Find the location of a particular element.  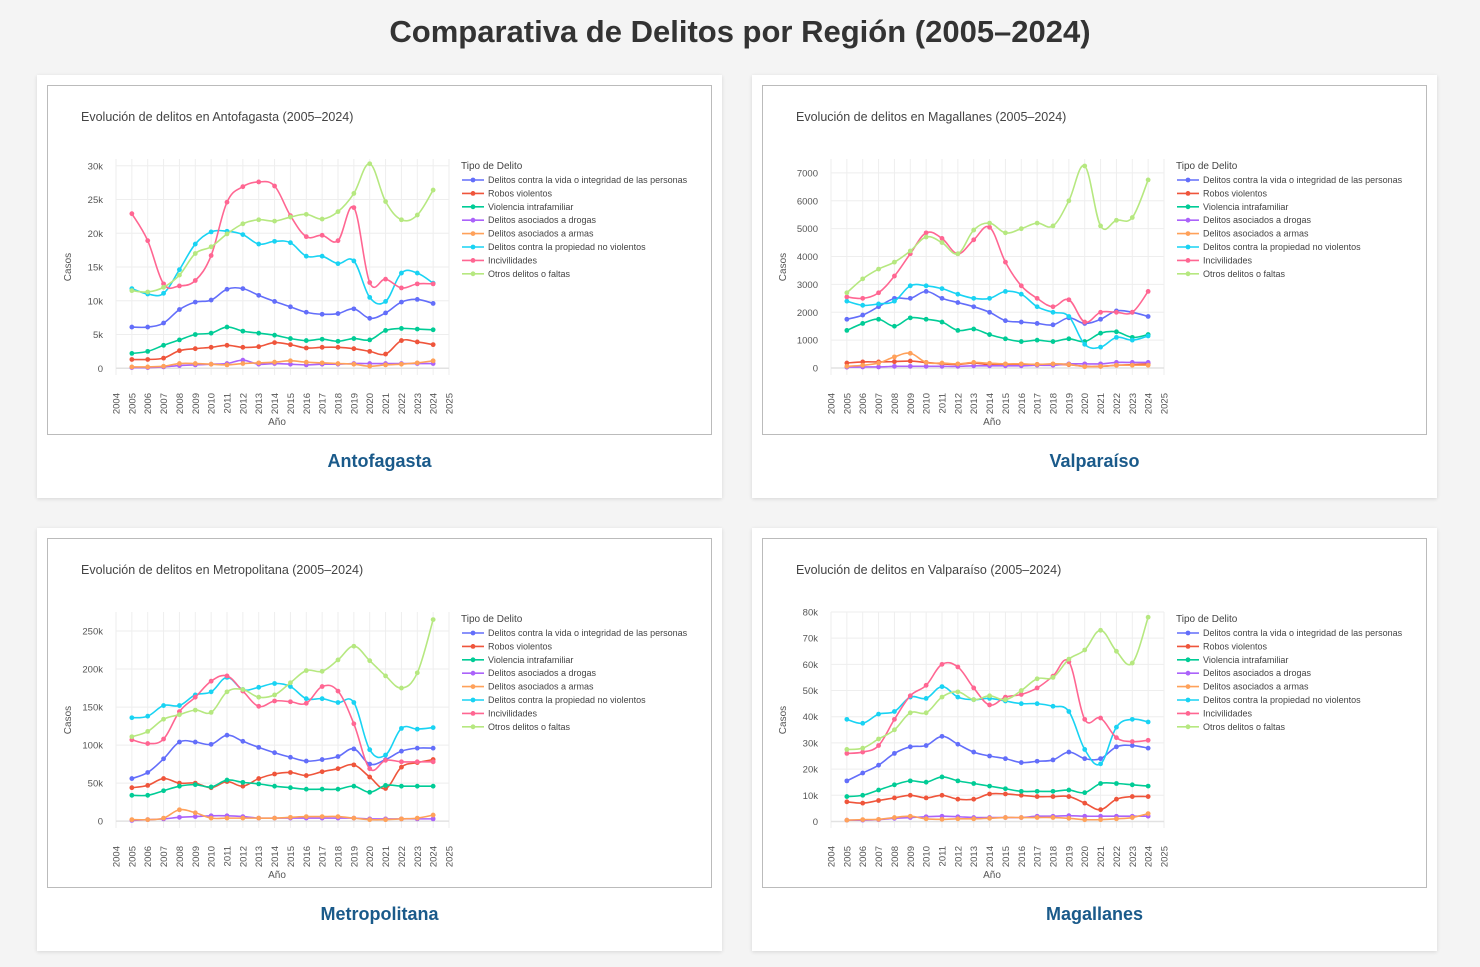

y-tick-label: 100k is located at coordinates (92, 746).